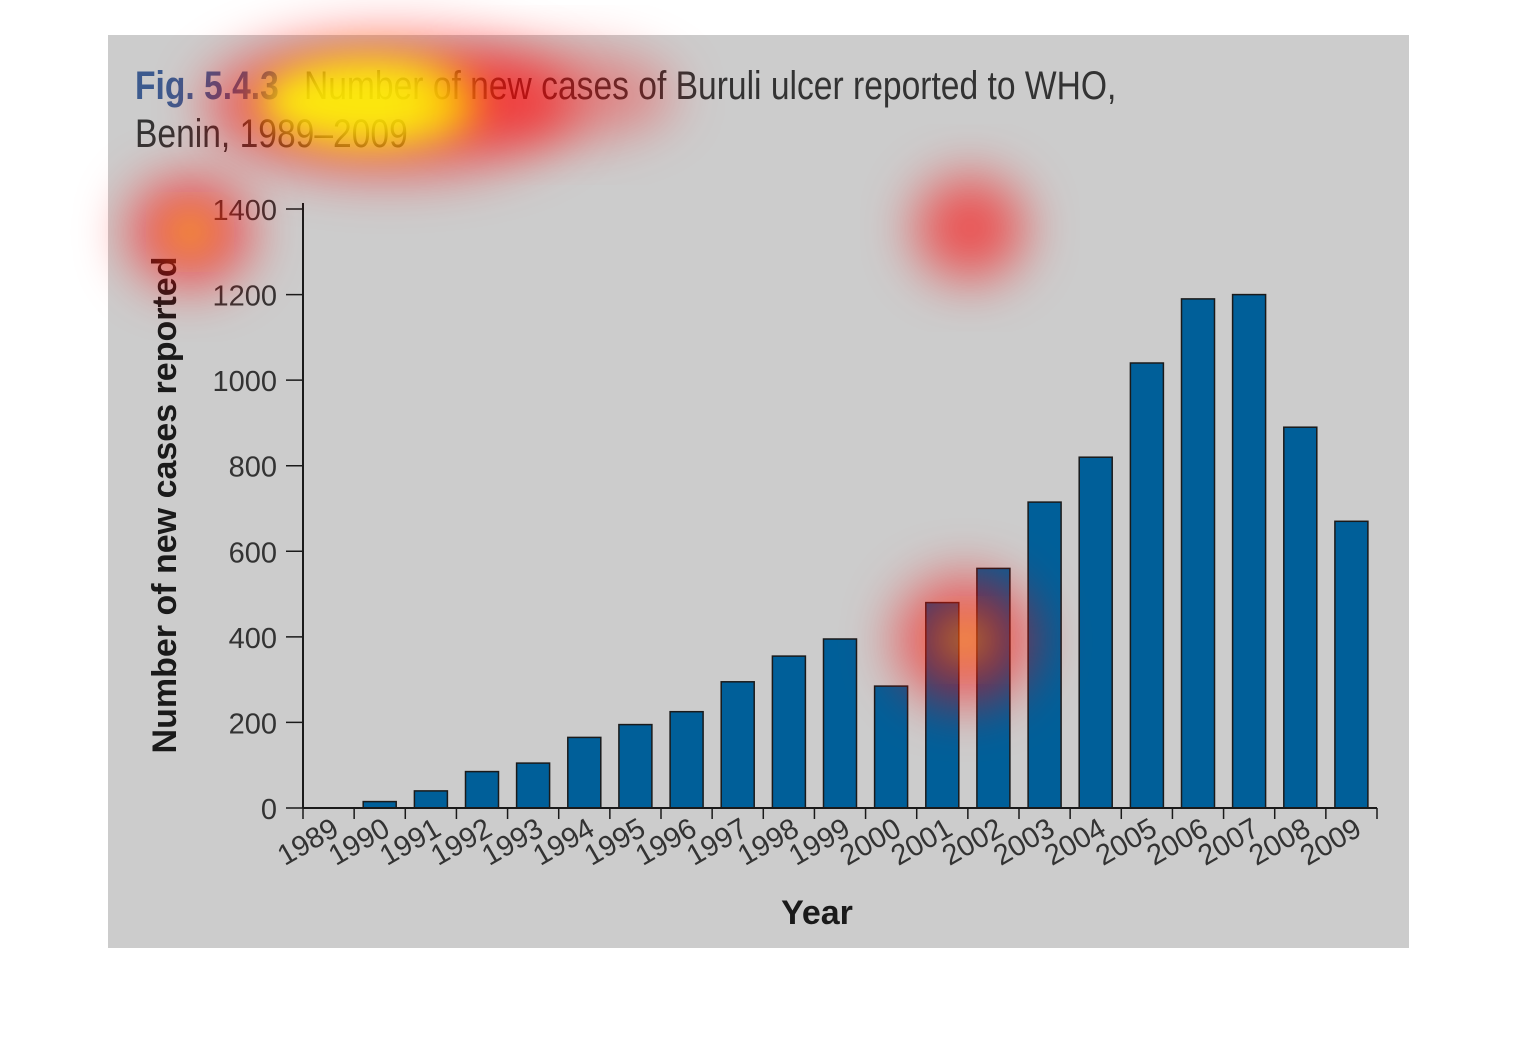  I want to click on bar-2001, so click(942, 705).